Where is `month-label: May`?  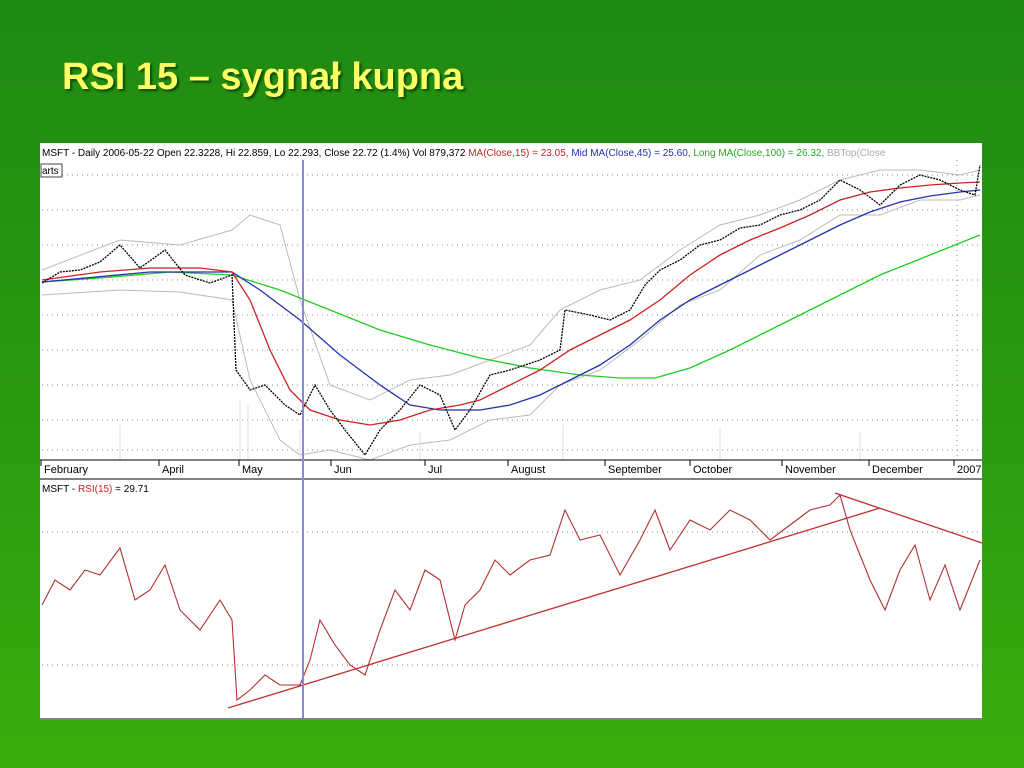
month-label: May is located at coordinates (252, 470).